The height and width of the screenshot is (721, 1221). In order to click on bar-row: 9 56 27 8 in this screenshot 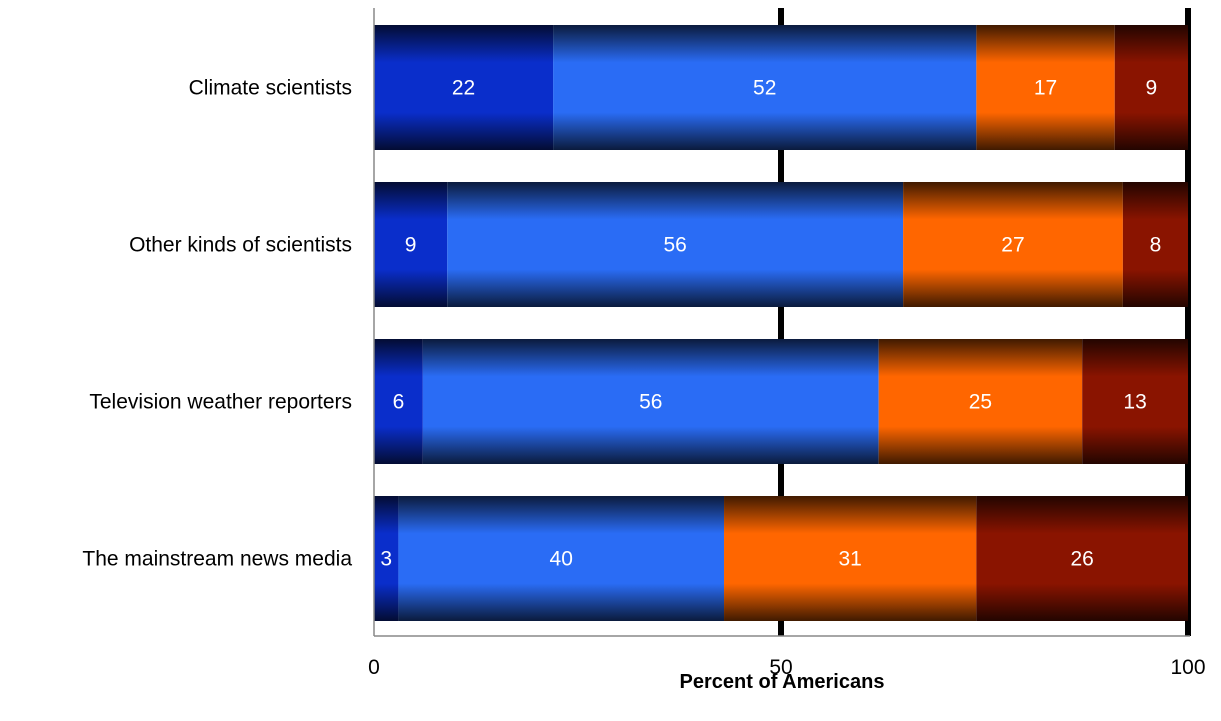, I will do `click(781, 244)`.